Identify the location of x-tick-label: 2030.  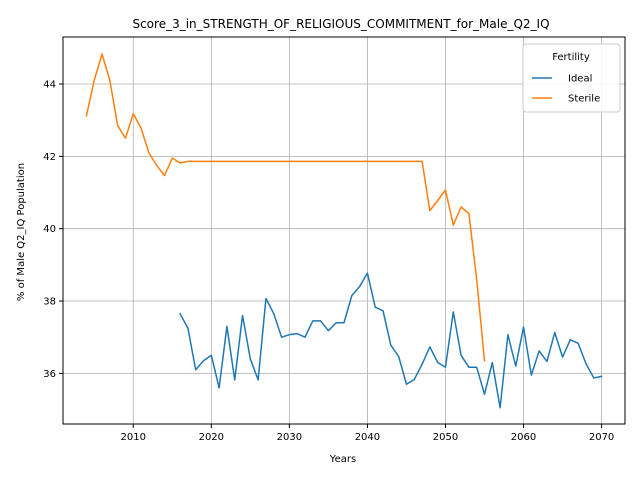
(289, 437).